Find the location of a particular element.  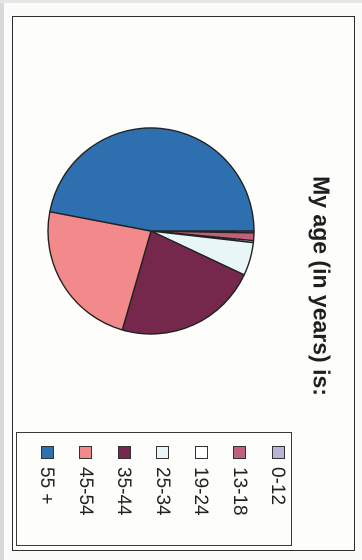

legend-label-45-54: 45-54 is located at coordinates (85, 491).